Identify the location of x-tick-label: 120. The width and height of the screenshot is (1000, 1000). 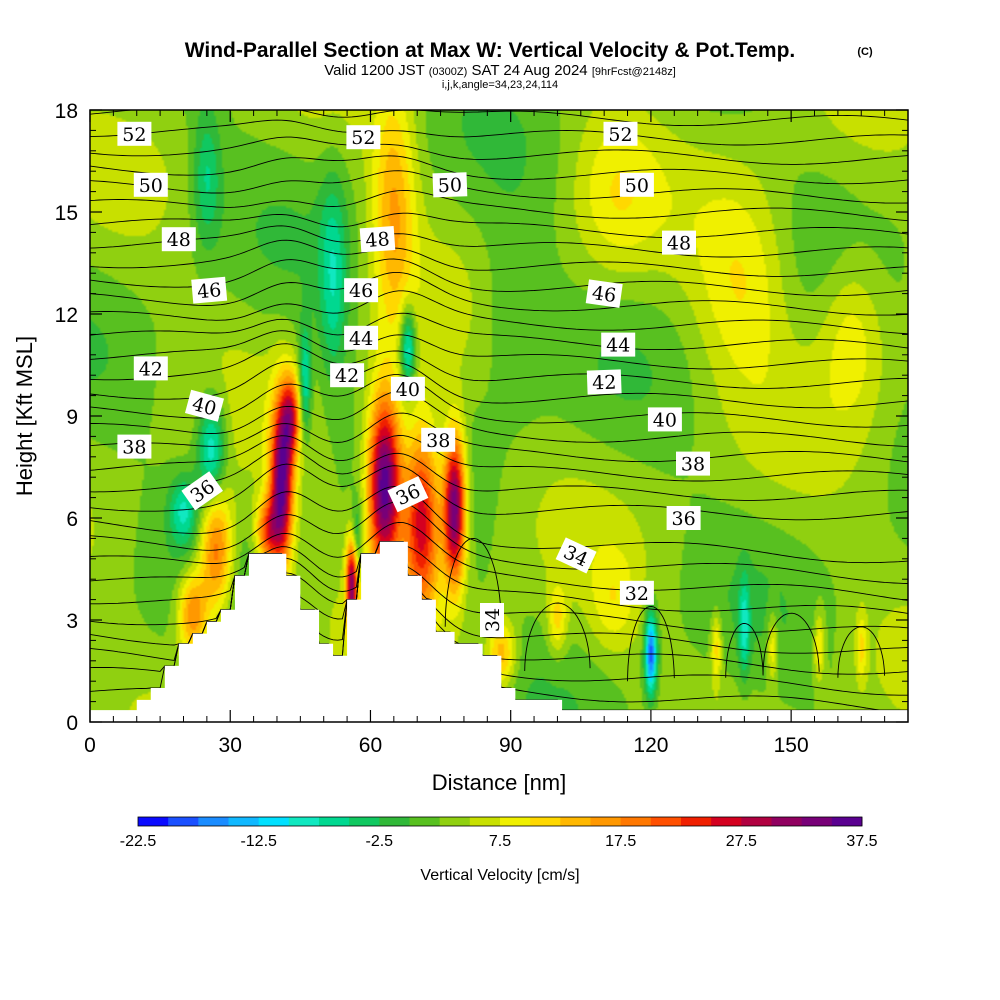
(650, 745).